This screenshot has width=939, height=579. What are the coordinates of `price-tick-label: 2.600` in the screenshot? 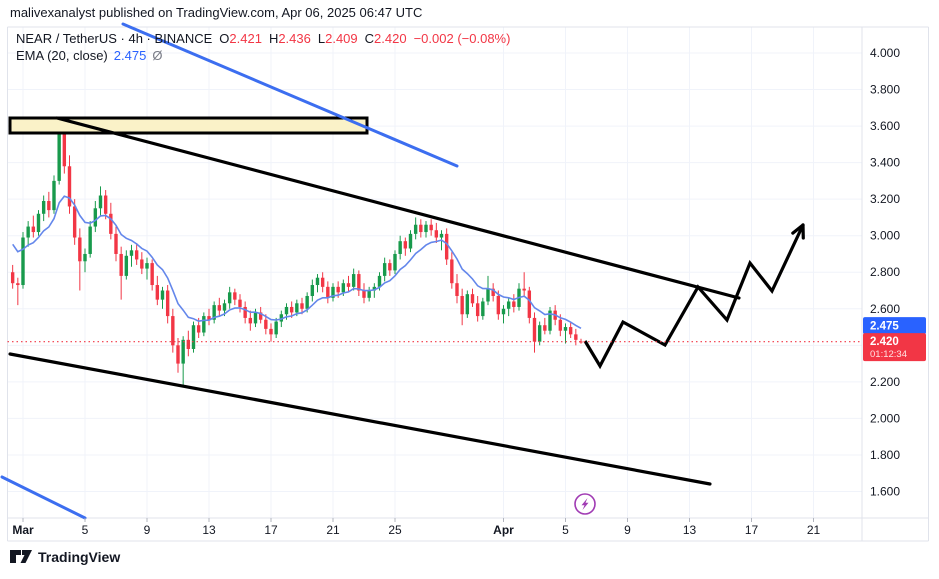 It's located at (885, 309).